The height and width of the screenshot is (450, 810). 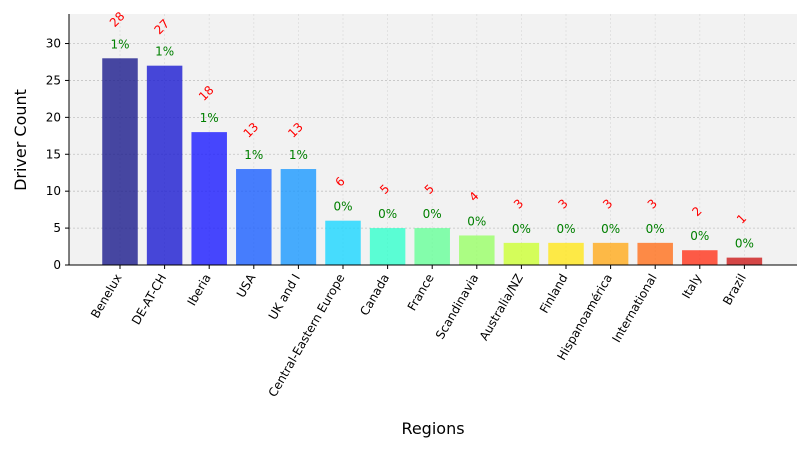 What do you see at coordinates (284, 297) in the screenshot?
I see `x-tick-label: UK and I` at bounding box center [284, 297].